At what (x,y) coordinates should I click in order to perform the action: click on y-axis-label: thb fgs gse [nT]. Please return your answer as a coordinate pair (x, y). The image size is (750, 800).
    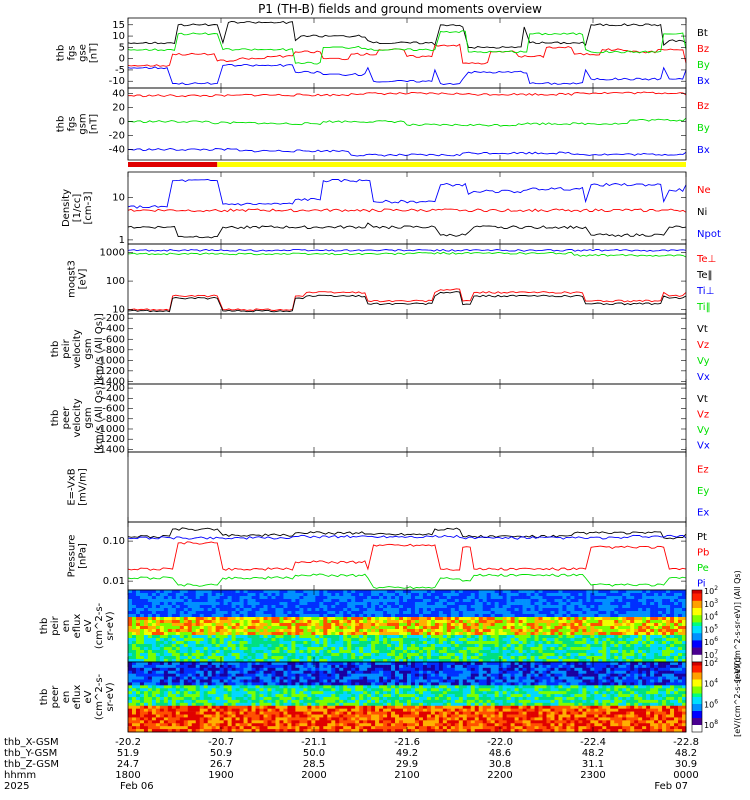
    Looking at the image, I should click on (78, 53).